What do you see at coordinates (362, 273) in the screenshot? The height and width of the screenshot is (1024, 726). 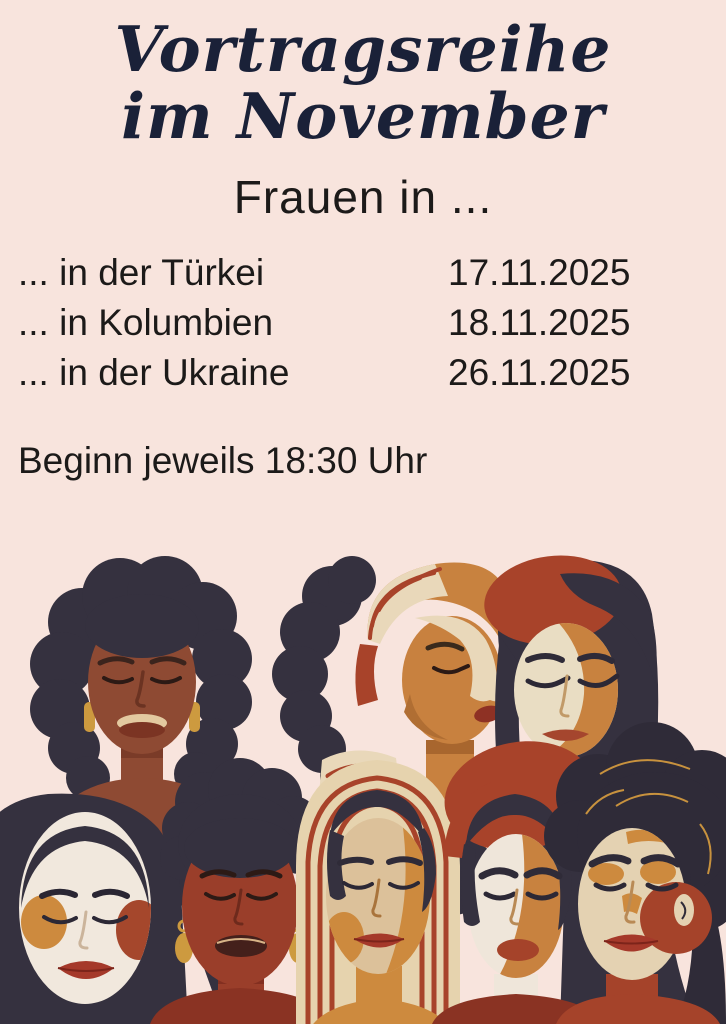 I see `event-row: ... in der Türkei 17.11.2025` at bounding box center [362, 273].